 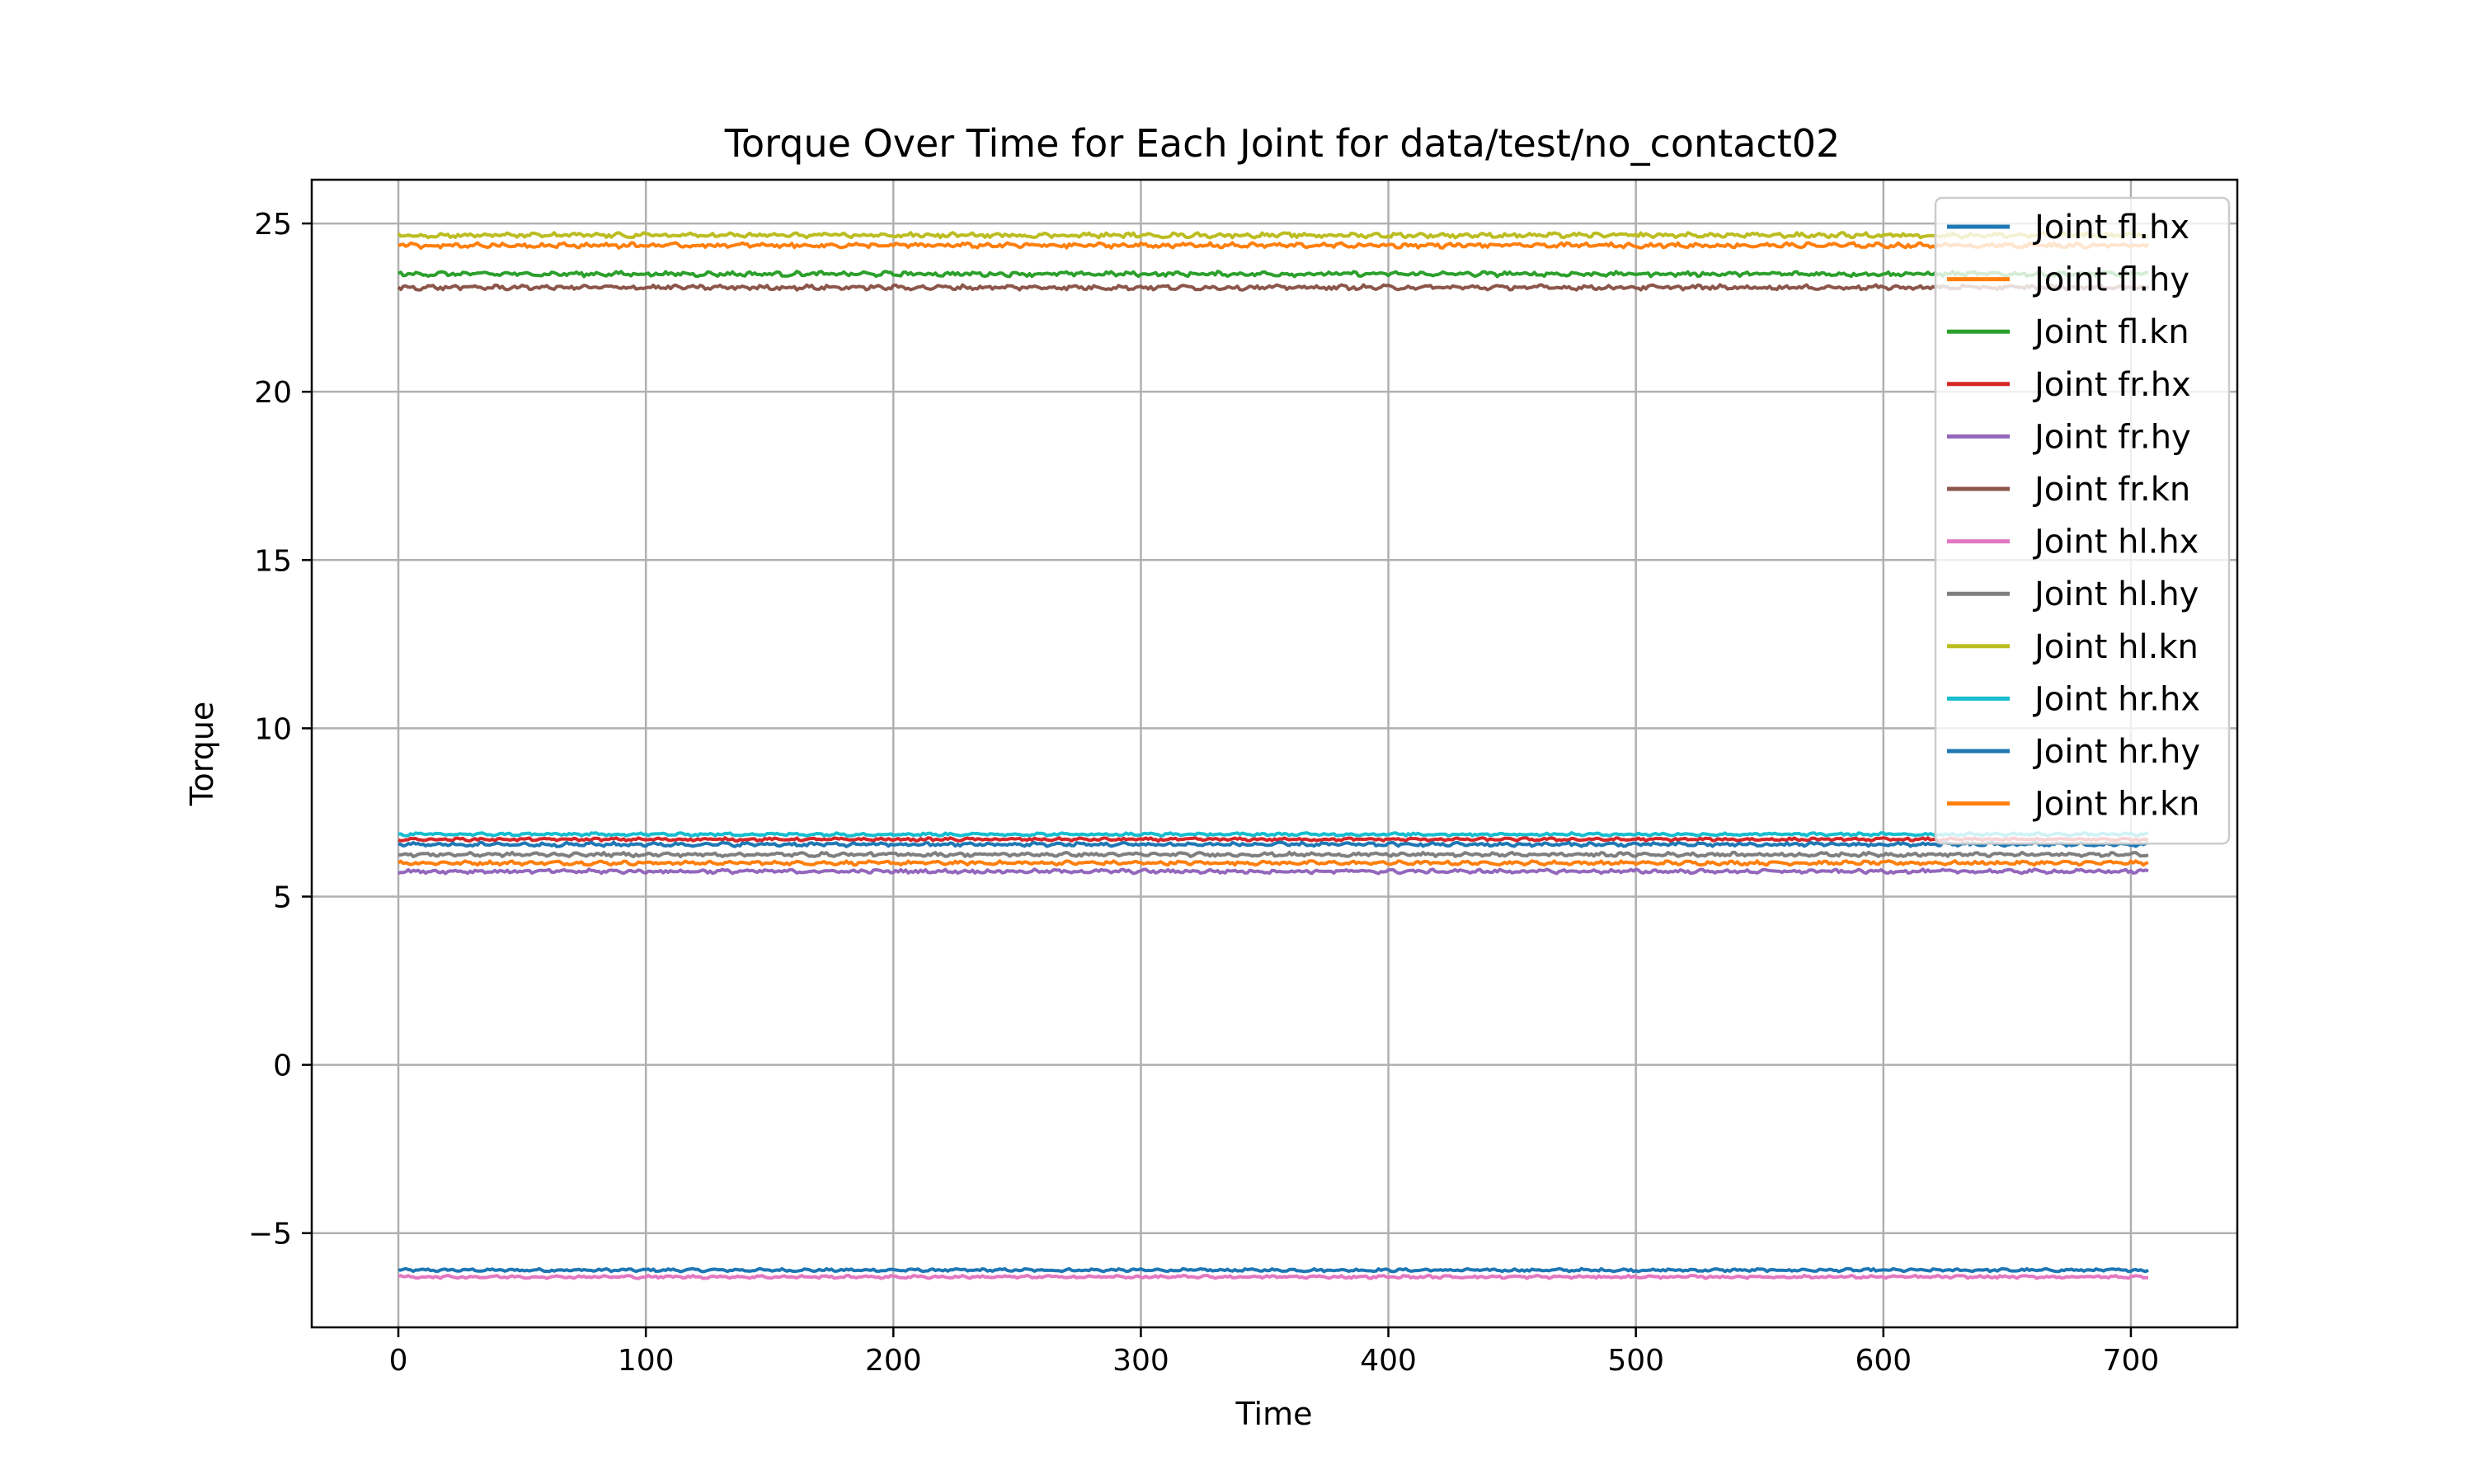 What do you see at coordinates (273, 729) in the screenshot?
I see `y-tick-label: 10` at bounding box center [273, 729].